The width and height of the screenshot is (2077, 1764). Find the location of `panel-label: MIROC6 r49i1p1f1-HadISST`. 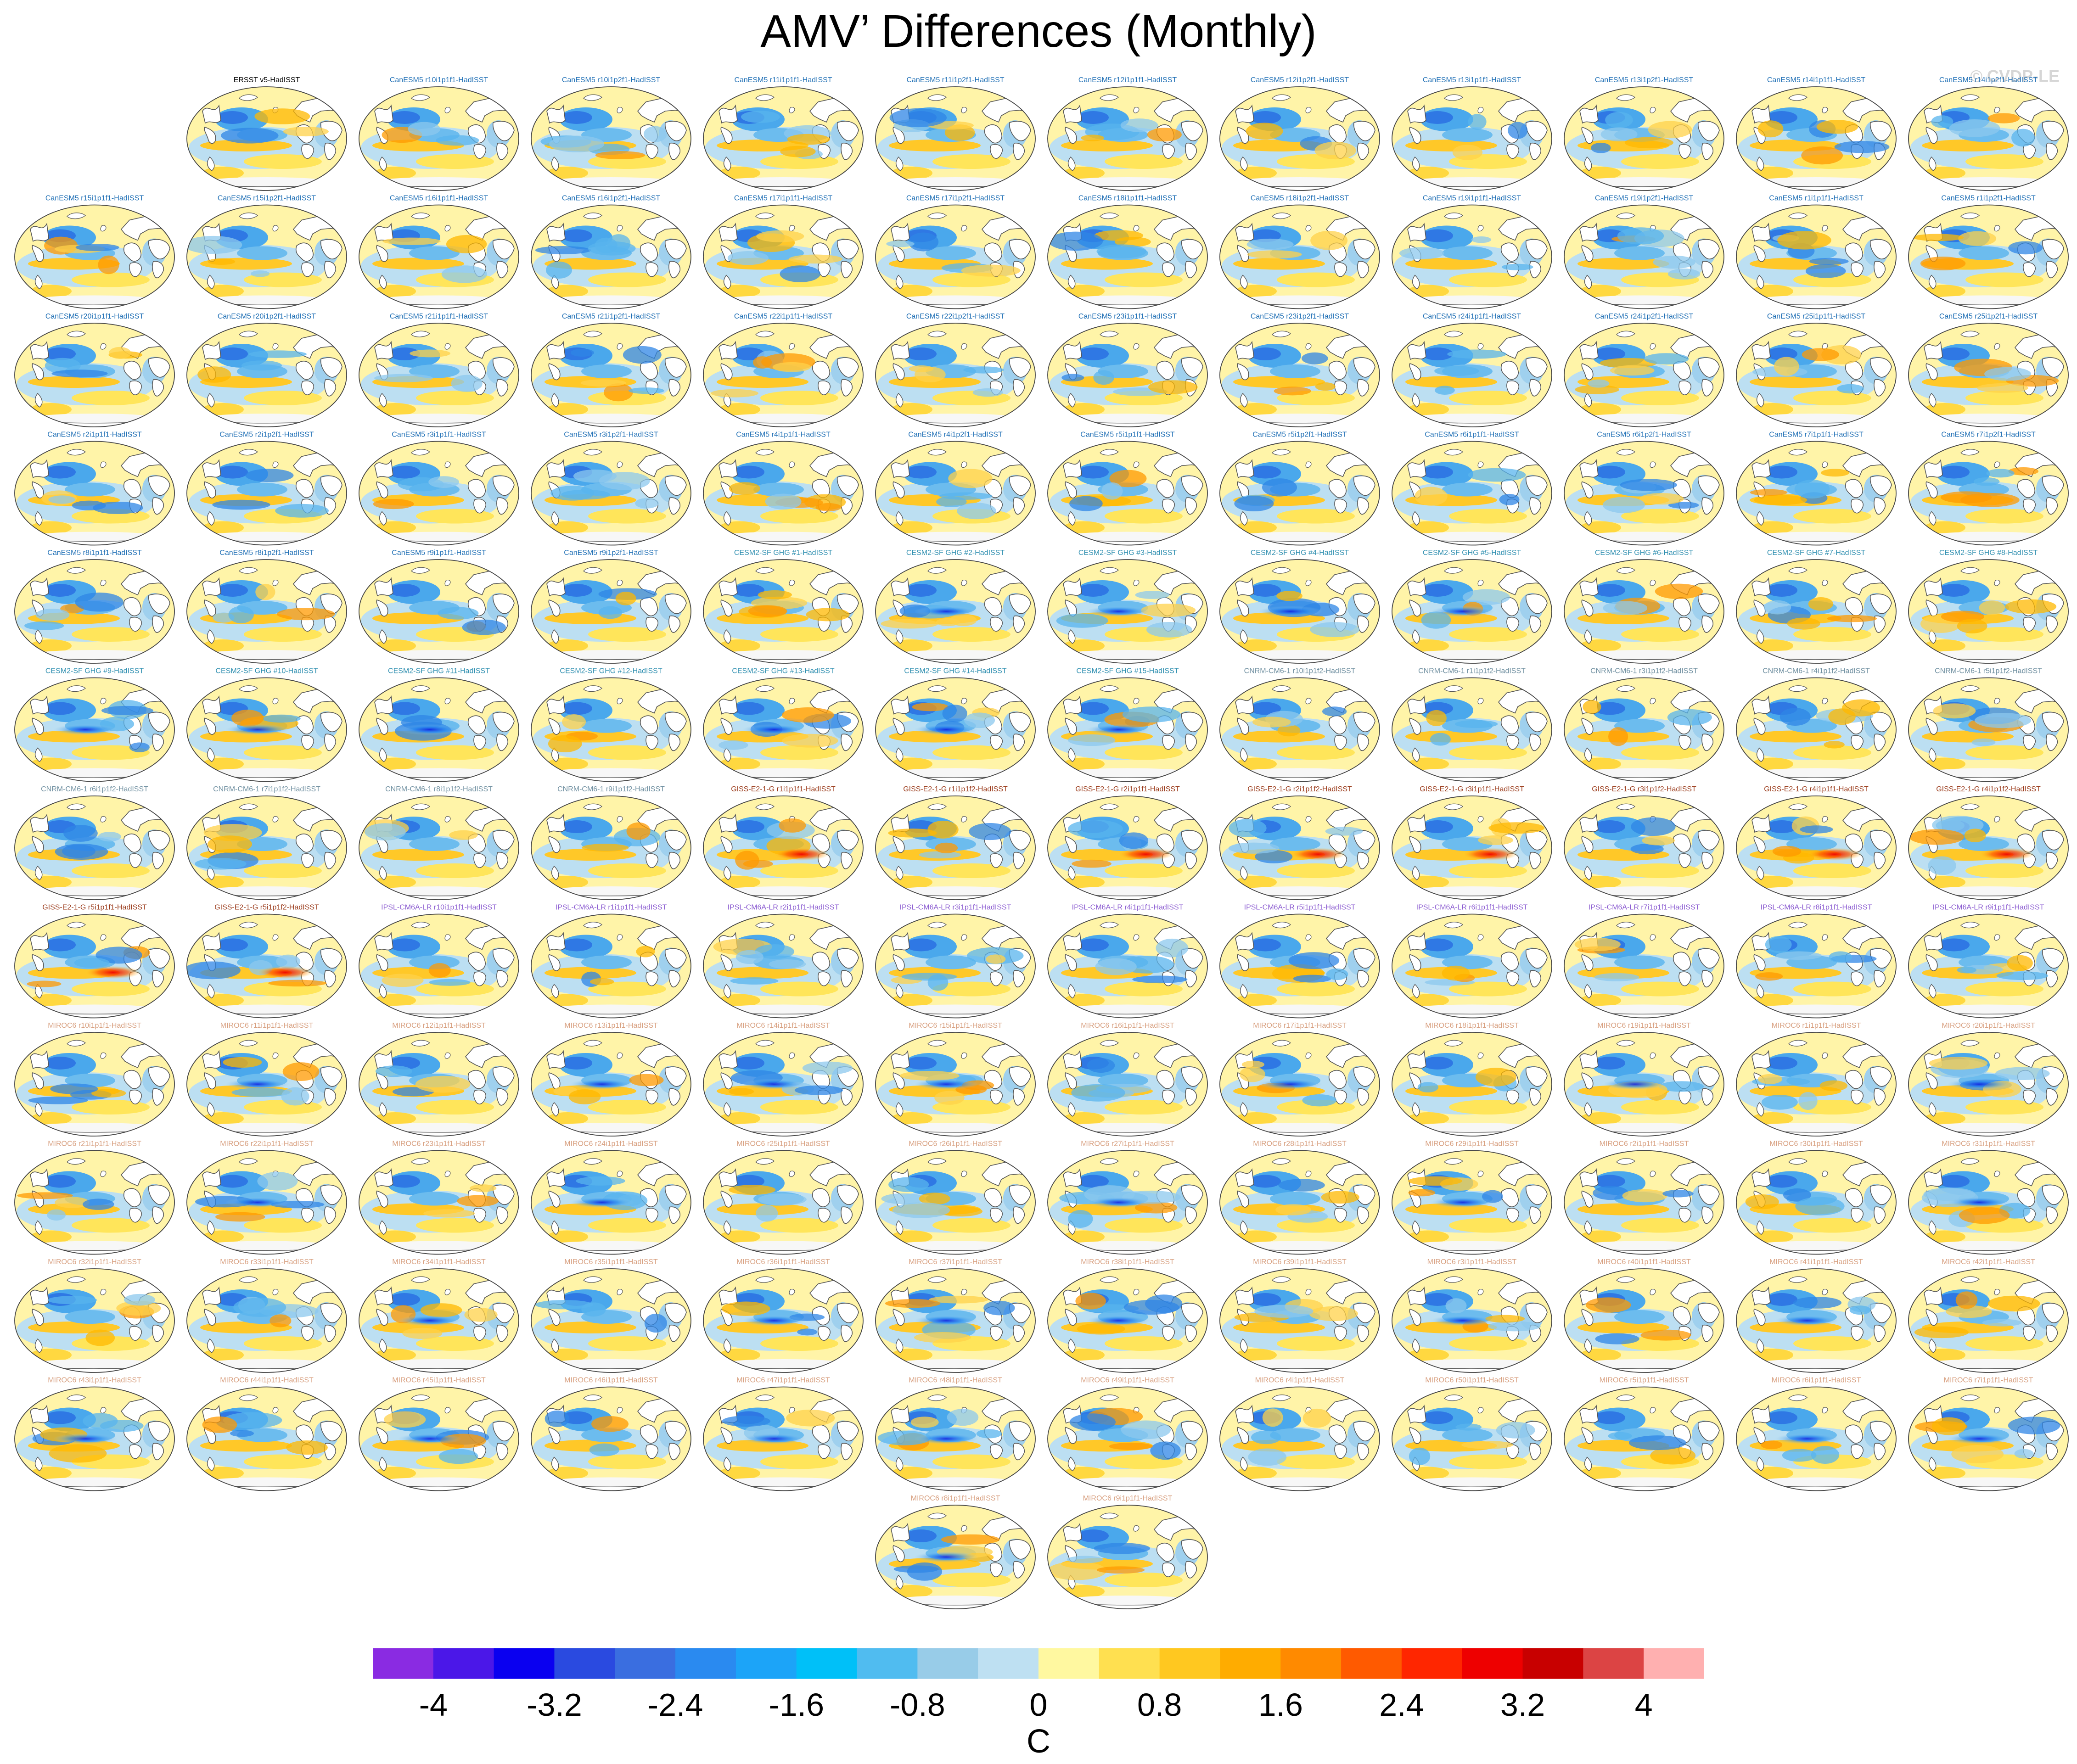

panel-label: MIROC6 r49i1p1f1-HadISST is located at coordinates (1127, 1380).